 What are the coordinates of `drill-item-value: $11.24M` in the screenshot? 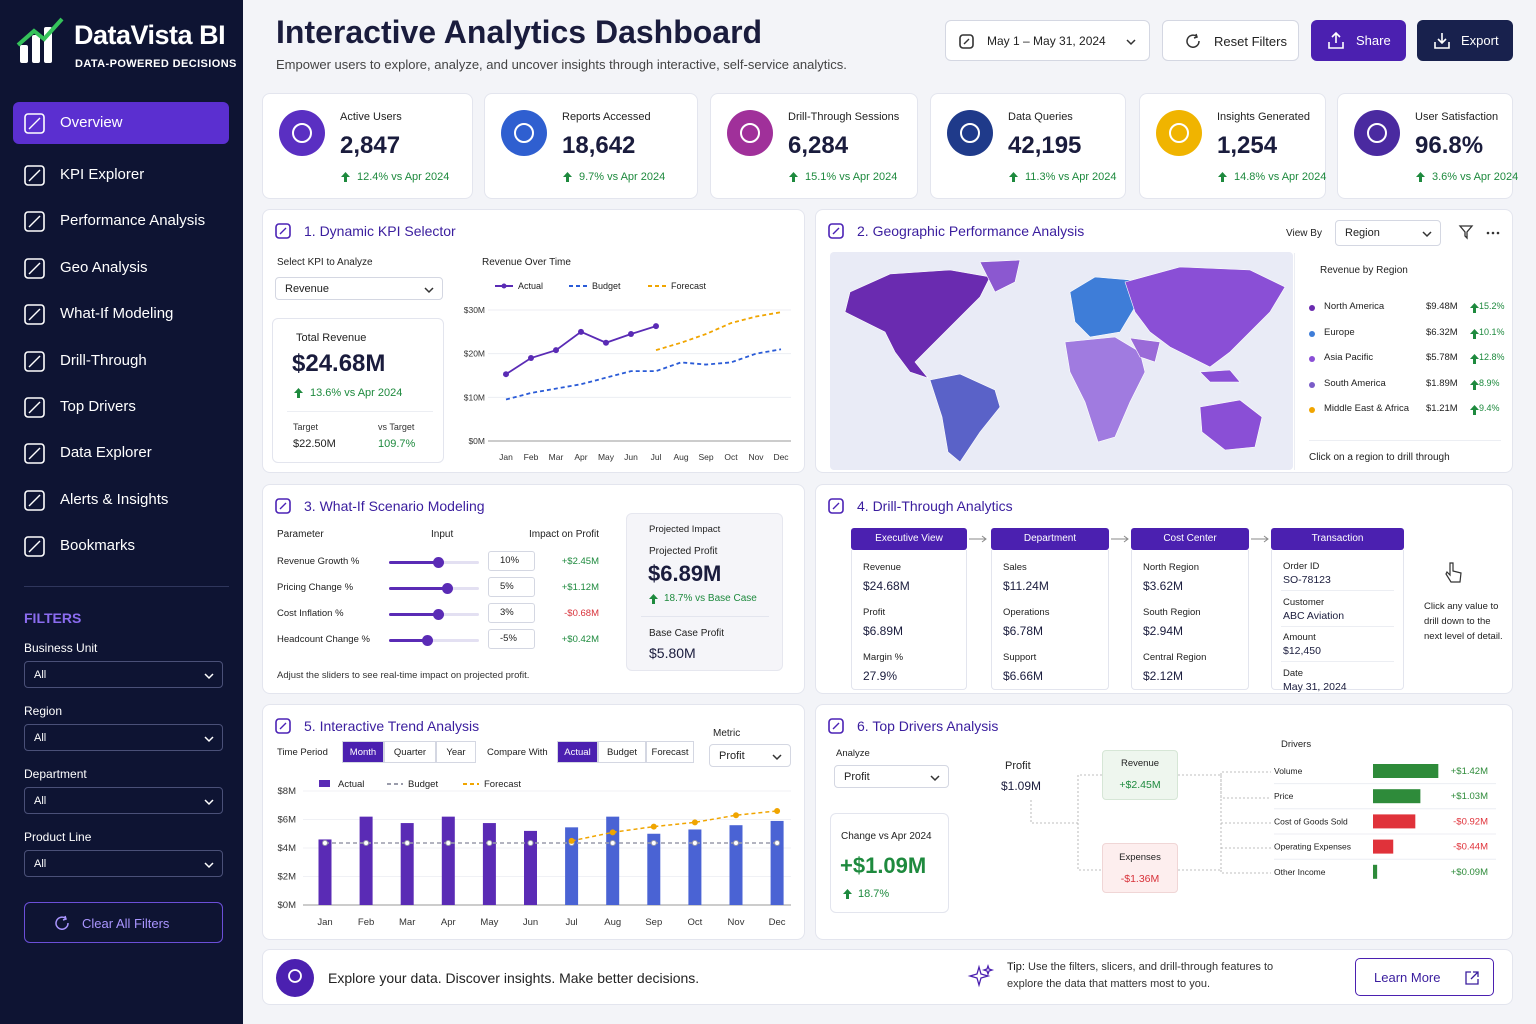 It's located at (1026, 586).